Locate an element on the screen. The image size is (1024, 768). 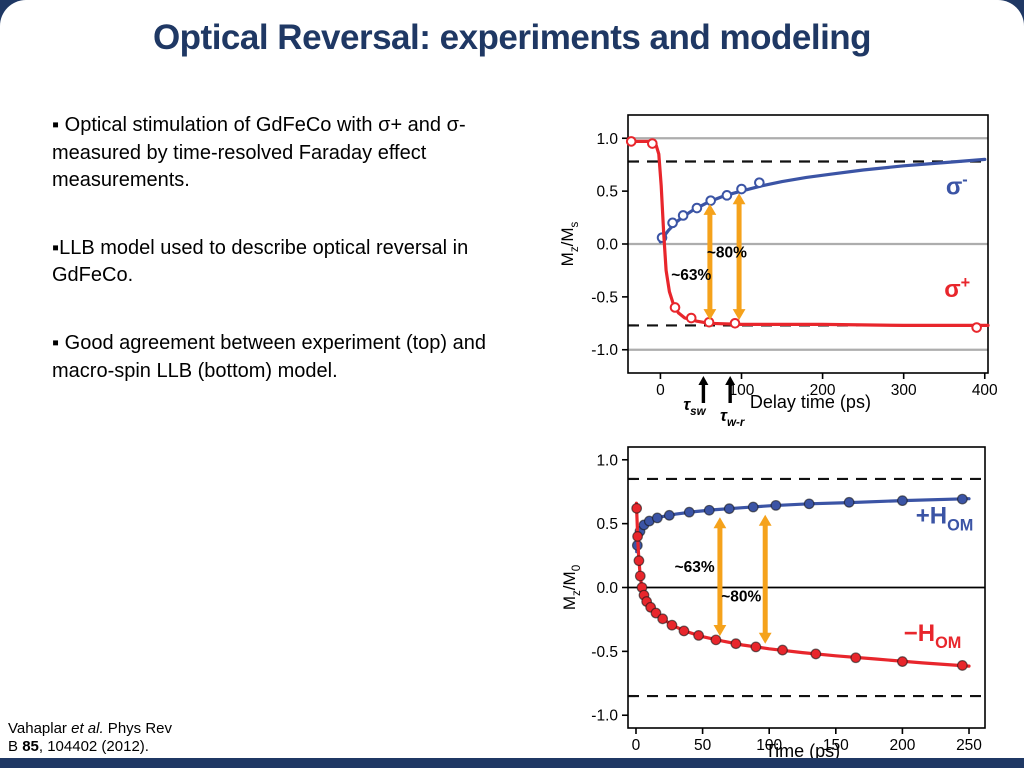
citation-pages: , 104402 (2012). is located at coordinates (93, 747).